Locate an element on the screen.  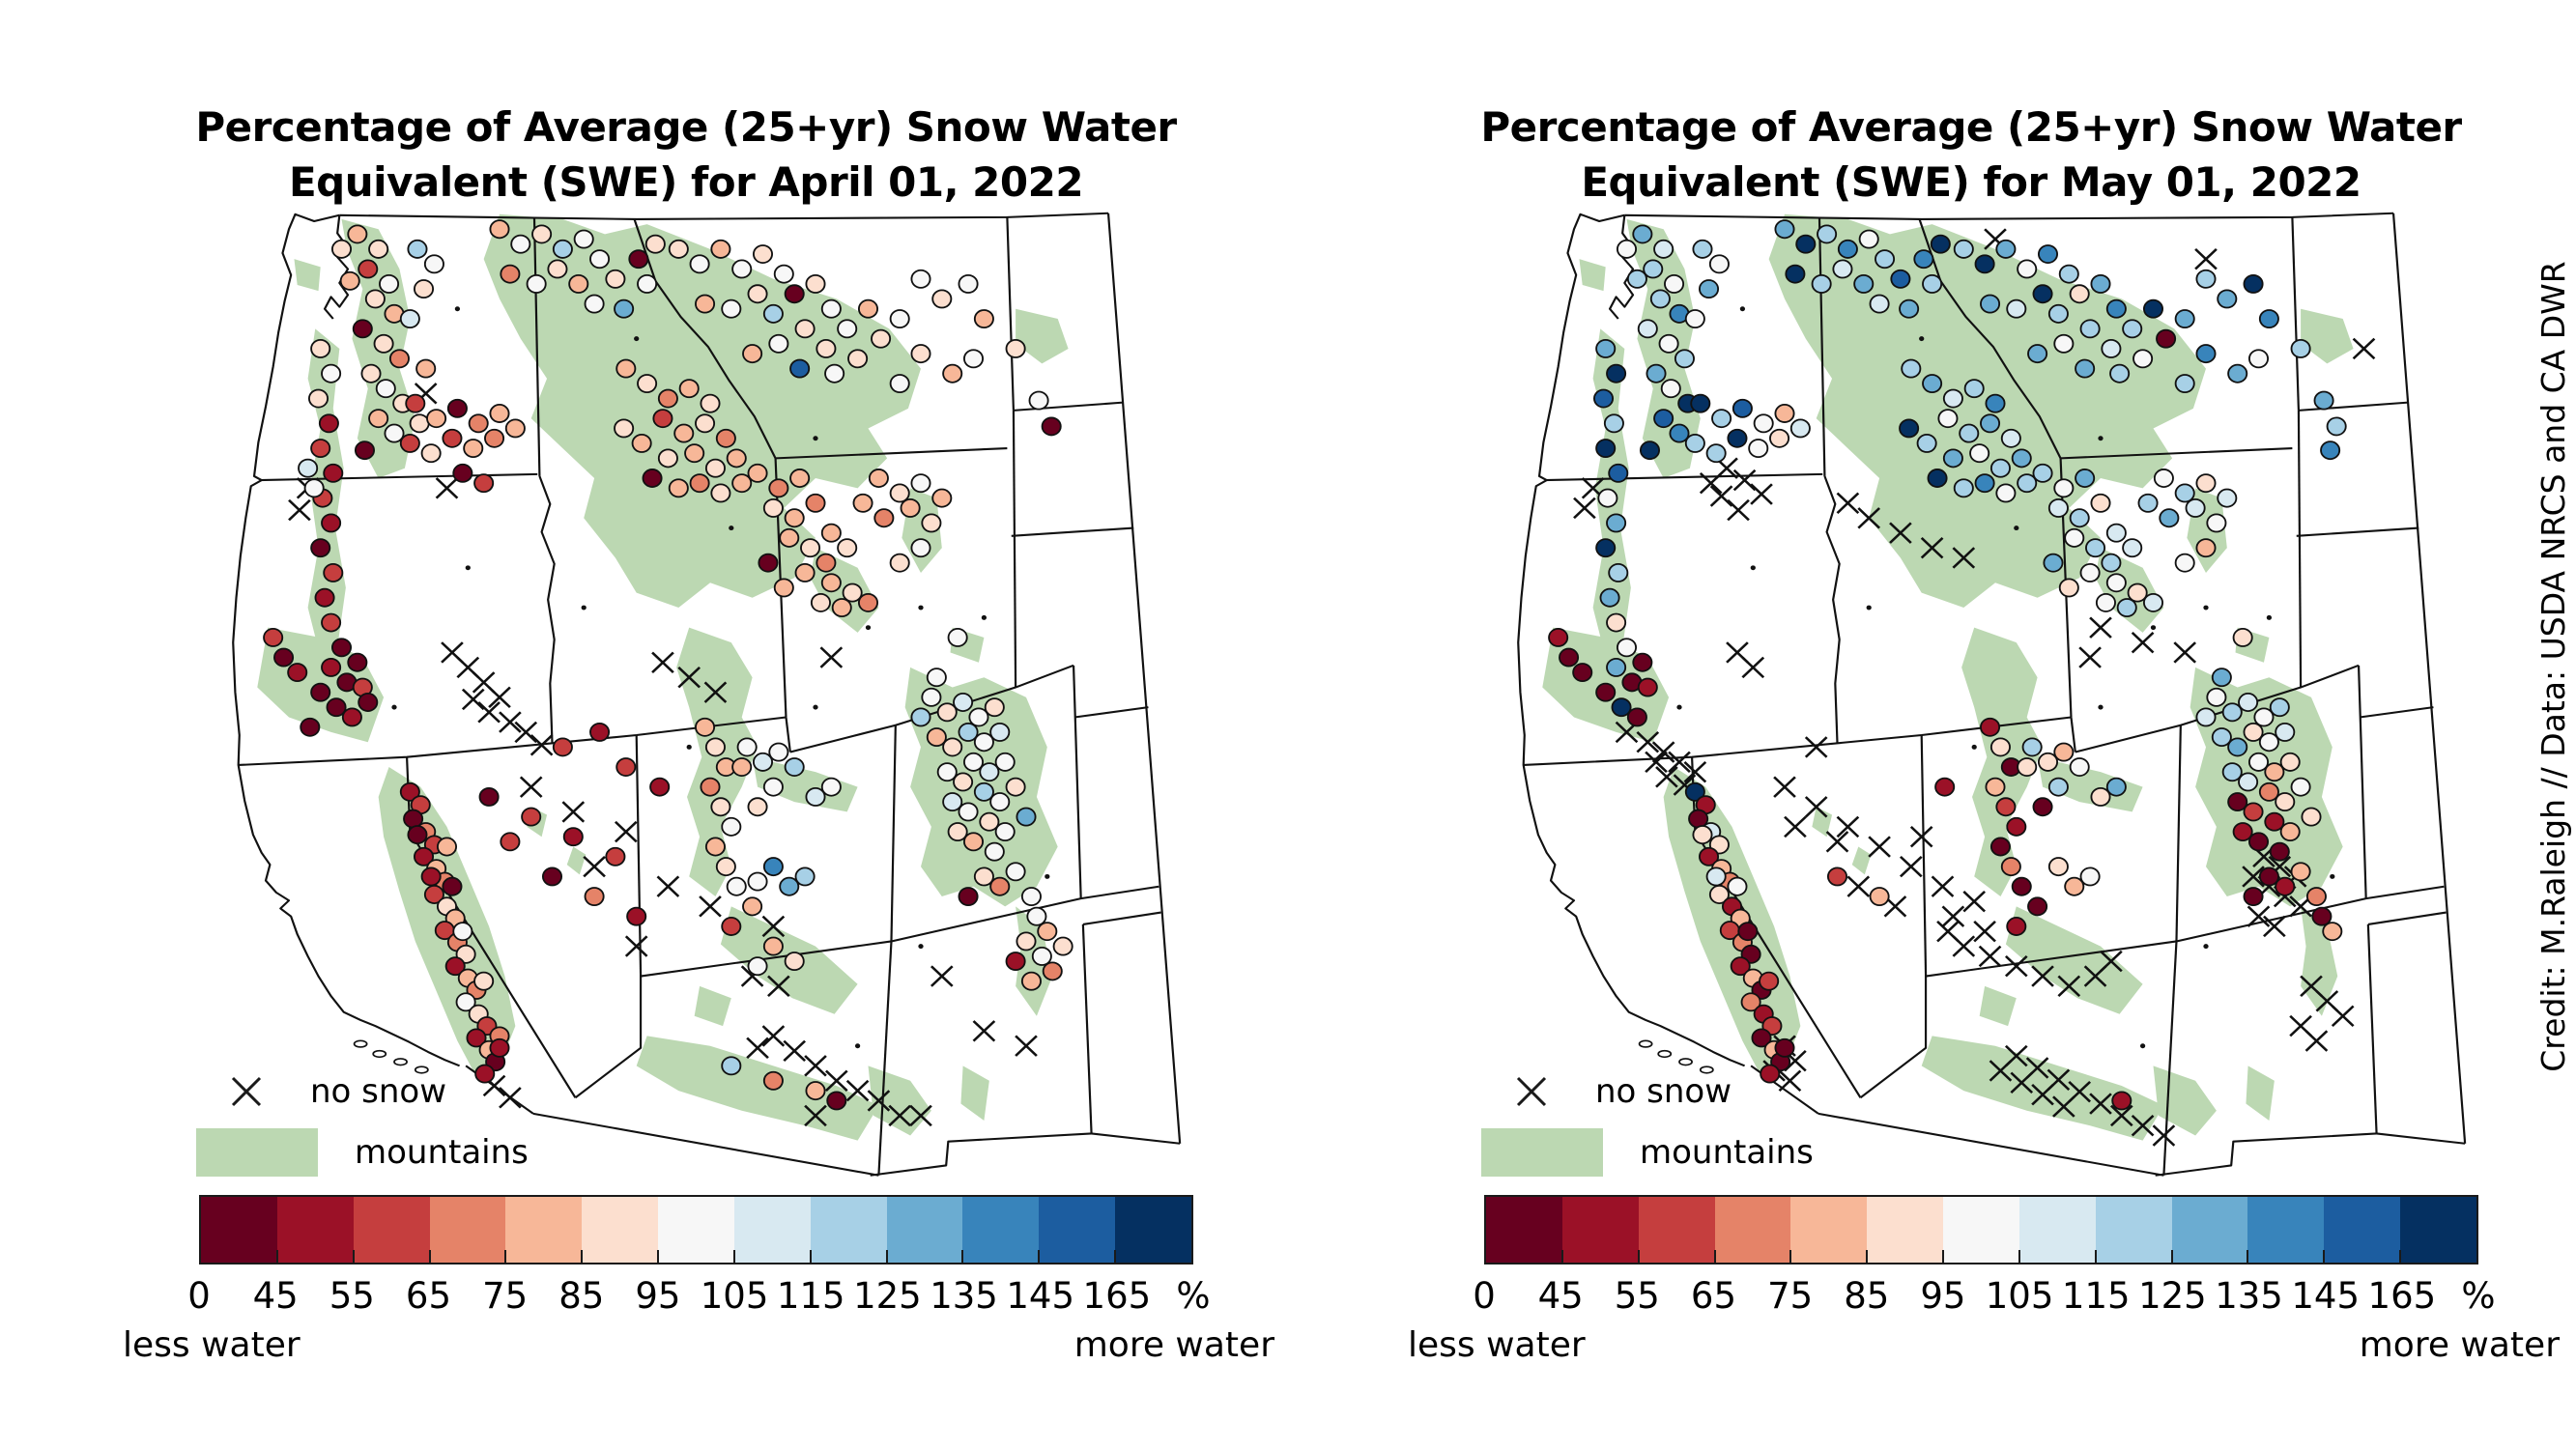
colorbar-tick-label: 105 is located at coordinates (734, 1296).